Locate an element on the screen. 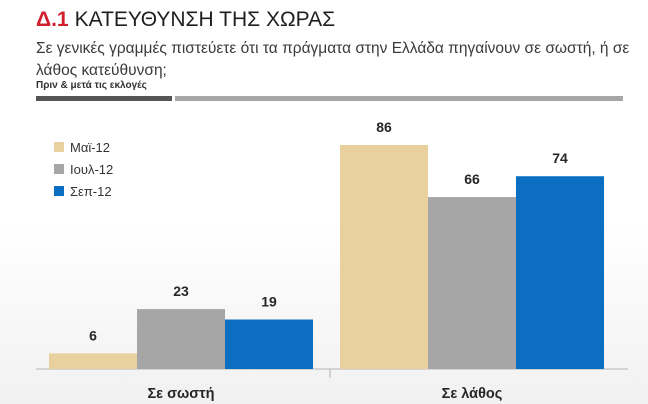  category-label-2: Σε λάθος is located at coordinates (472, 394).